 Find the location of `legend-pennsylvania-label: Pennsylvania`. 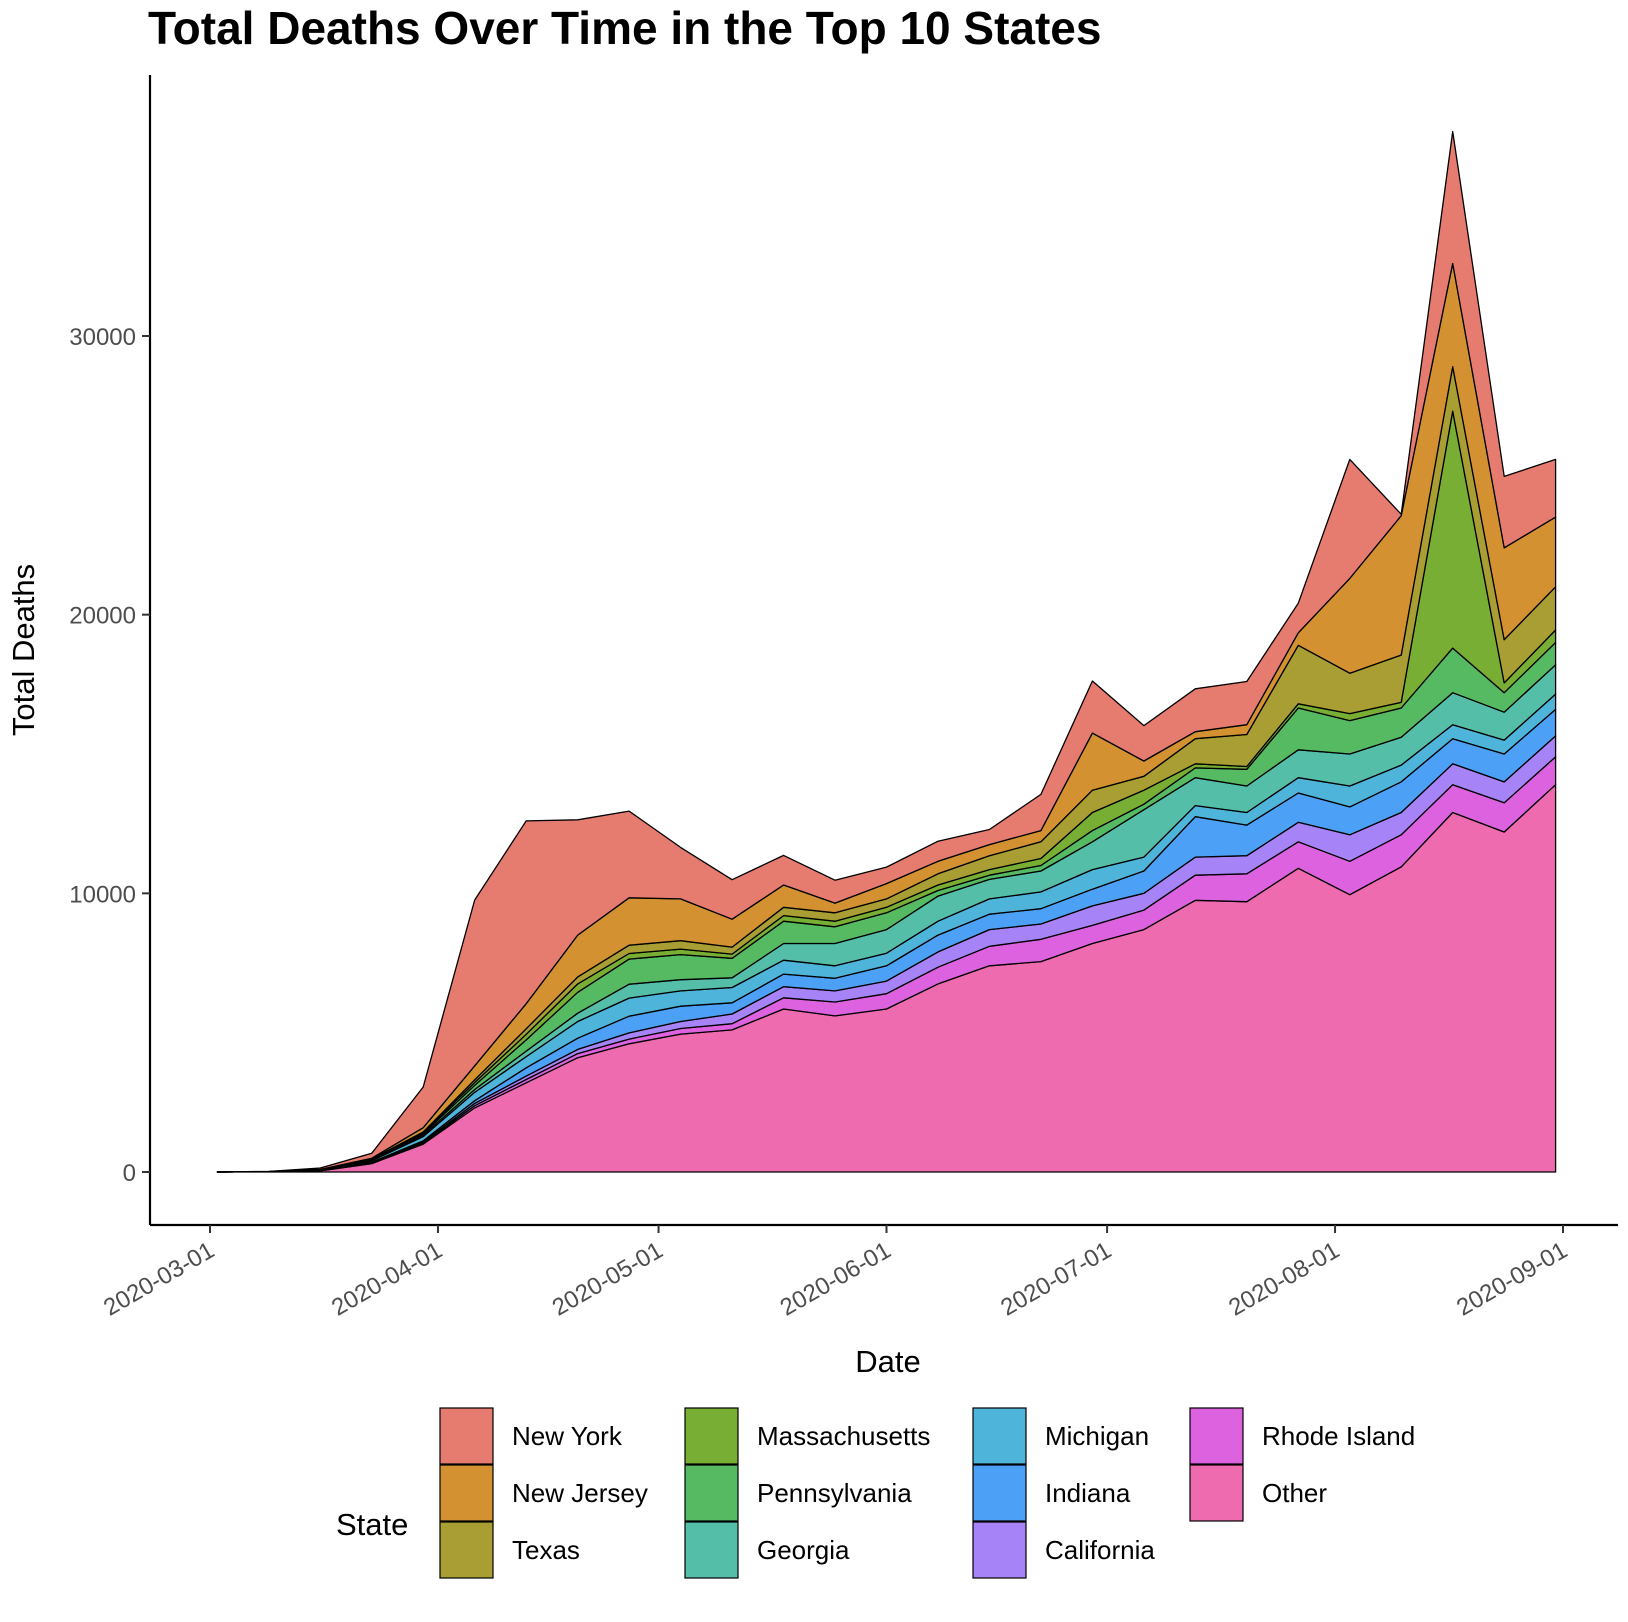

legend-pennsylvania-label: Pennsylvania is located at coordinates (834, 1493).